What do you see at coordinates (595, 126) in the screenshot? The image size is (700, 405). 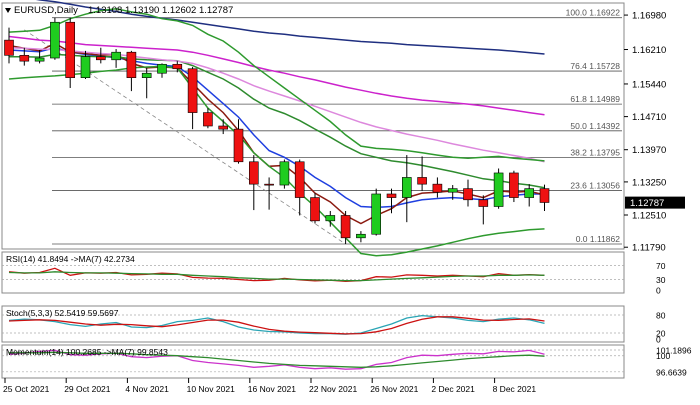 I see `fib-label: 50.0 1.14392` at bounding box center [595, 126].